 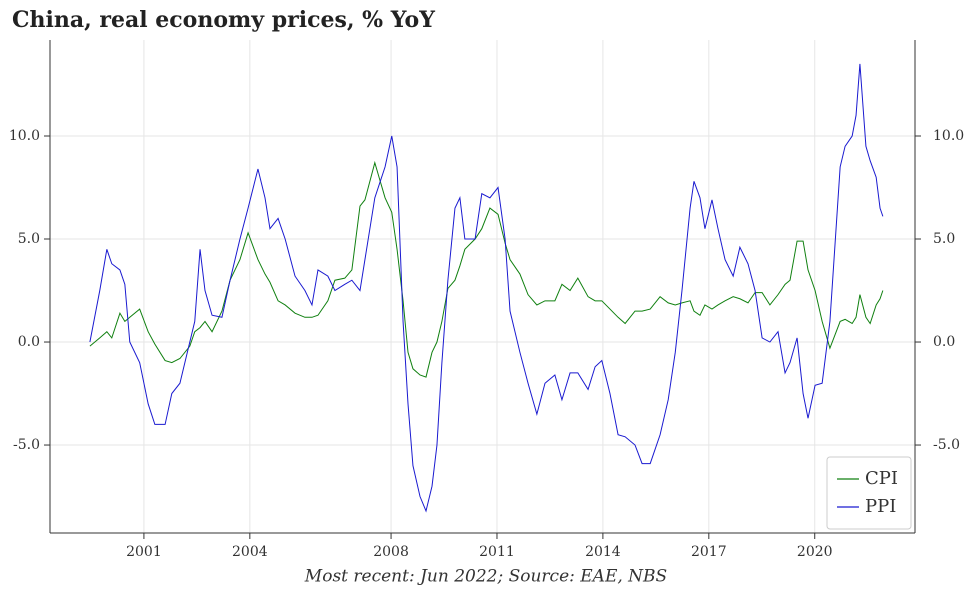 I want to click on caption: Most recent: Jun 2022; Source: EAE, NBS, so click(x=485, y=577).